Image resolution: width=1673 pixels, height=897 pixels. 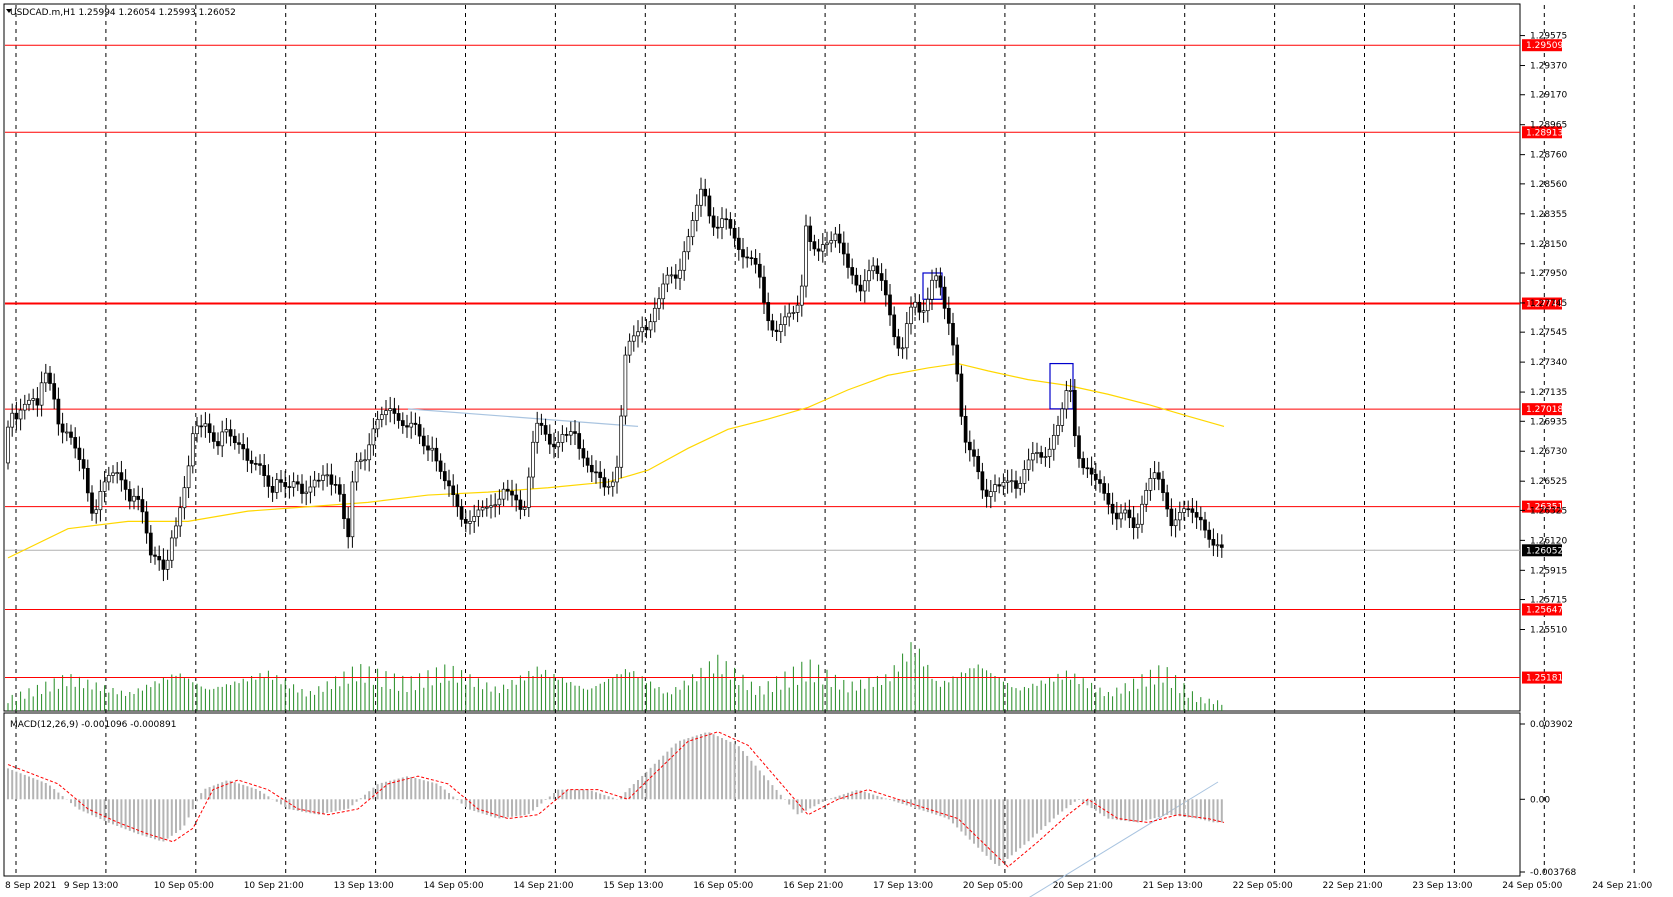 What do you see at coordinates (1548, 156) in the screenshot?
I see `price-tick-label: 1.28760` at bounding box center [1548, 156].